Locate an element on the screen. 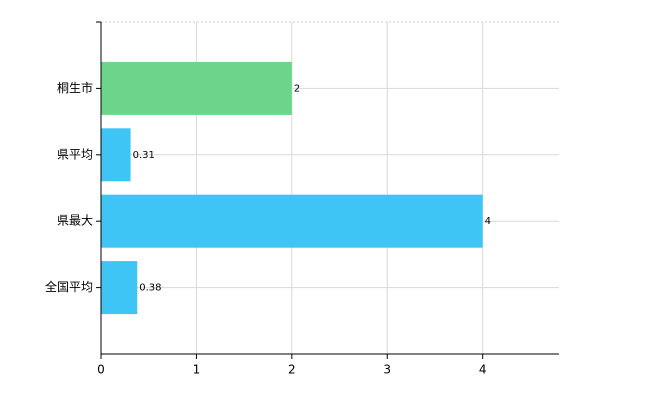  value-label: 4 is located at coordinates (488, 221).